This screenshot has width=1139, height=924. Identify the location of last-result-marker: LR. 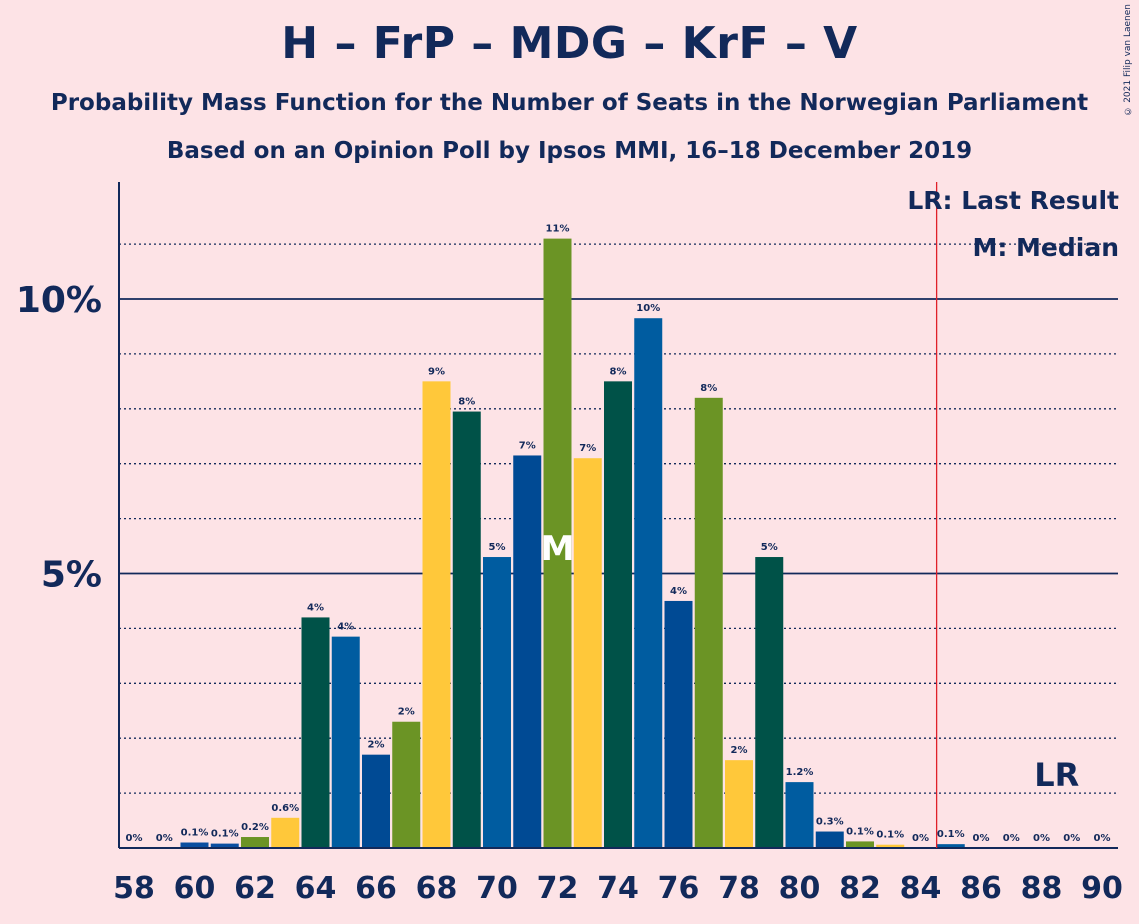
(1056, 775).